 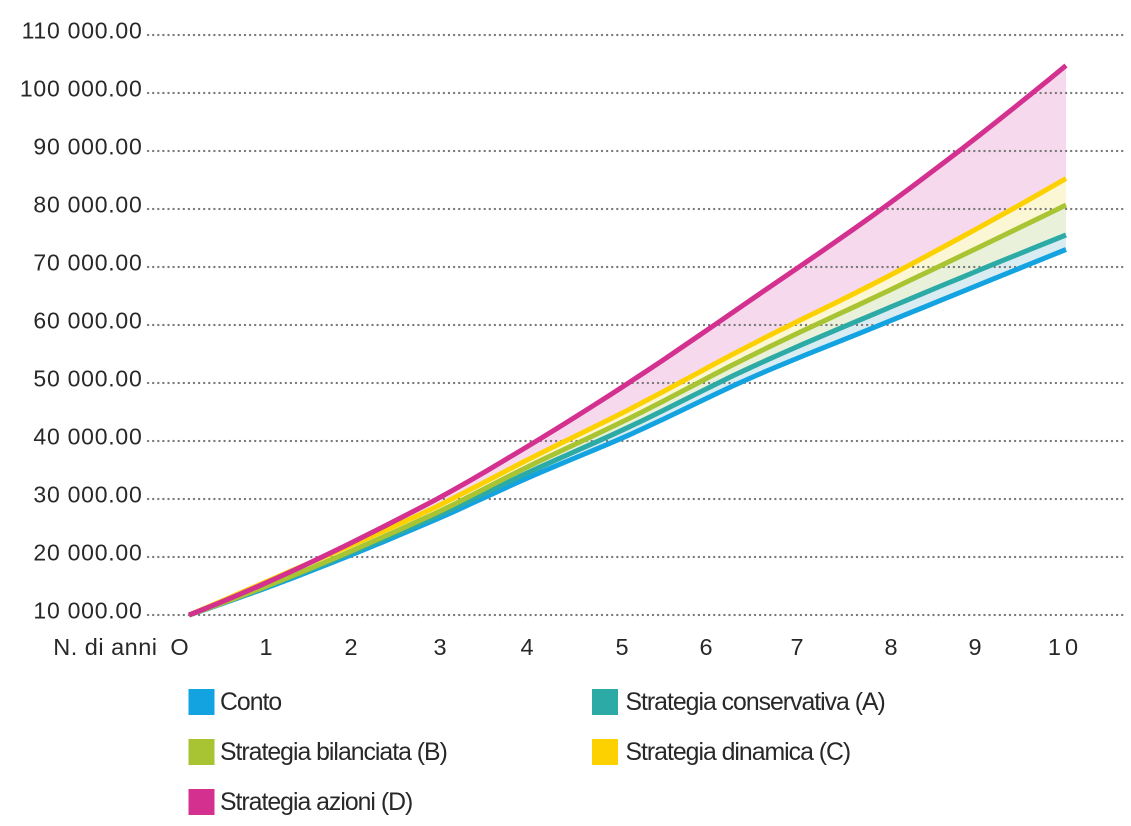 What do you see at coordinates (87, 495) in the screenshot?
I see `svg-text: 30 000.00` at bounding box center [87, 495].